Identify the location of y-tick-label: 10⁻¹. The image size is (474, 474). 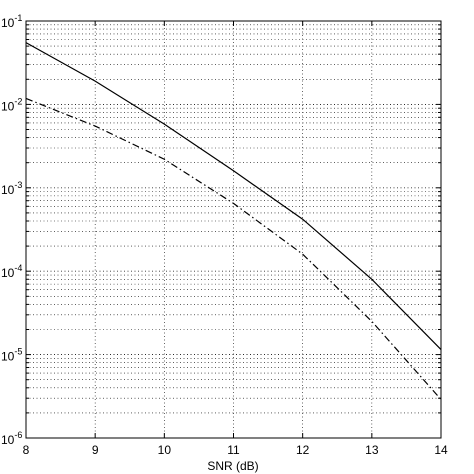
(11, 21).